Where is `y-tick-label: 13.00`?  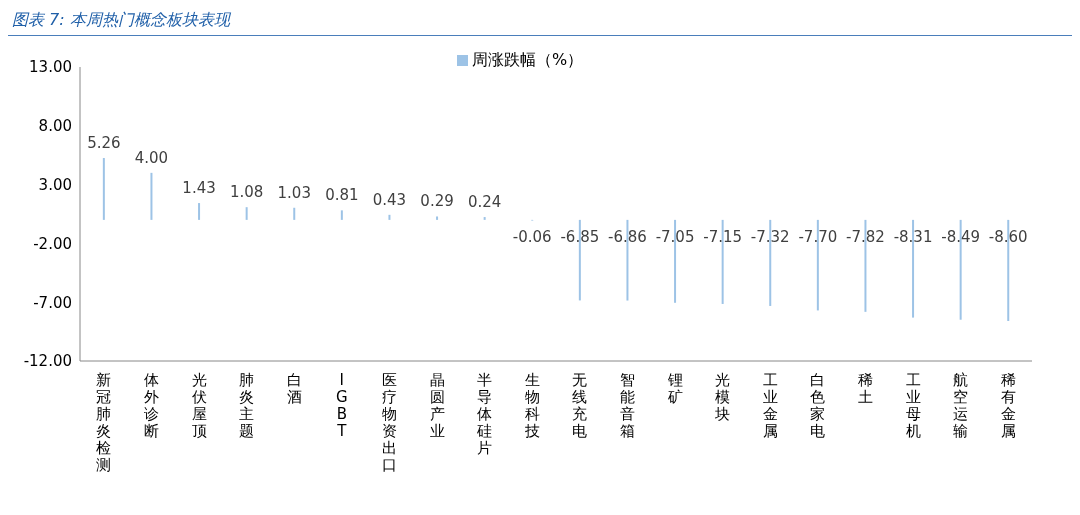
y-tick-label: 13.00 is located at coordinates (50, 67).